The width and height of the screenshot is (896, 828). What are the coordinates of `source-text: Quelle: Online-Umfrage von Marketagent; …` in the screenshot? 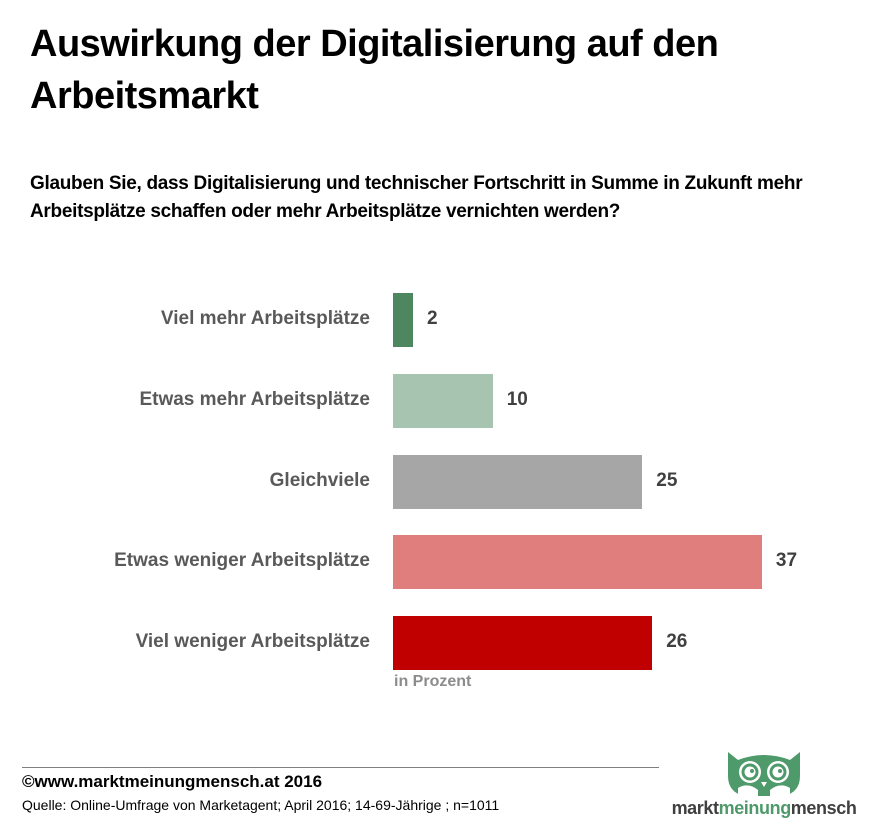 It's located at (261, 805).